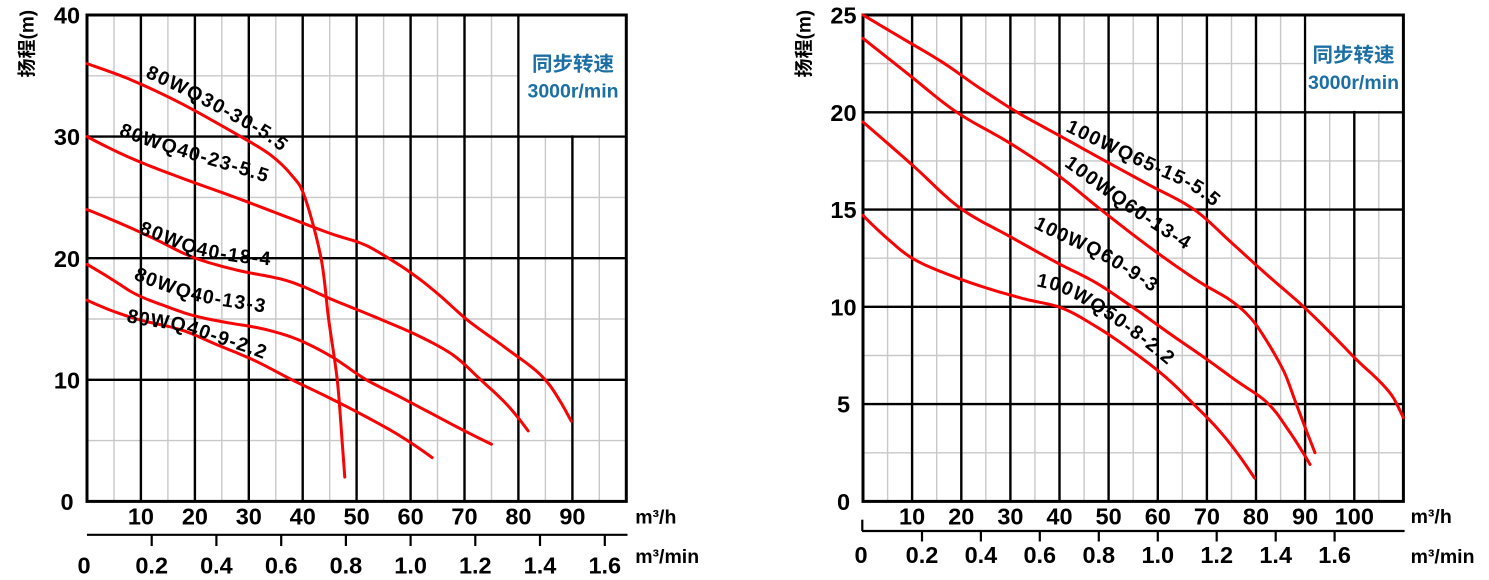  Describe the element at coordinates (1354, 516) in the screenshot. I see `svg-text: 100` at that location.